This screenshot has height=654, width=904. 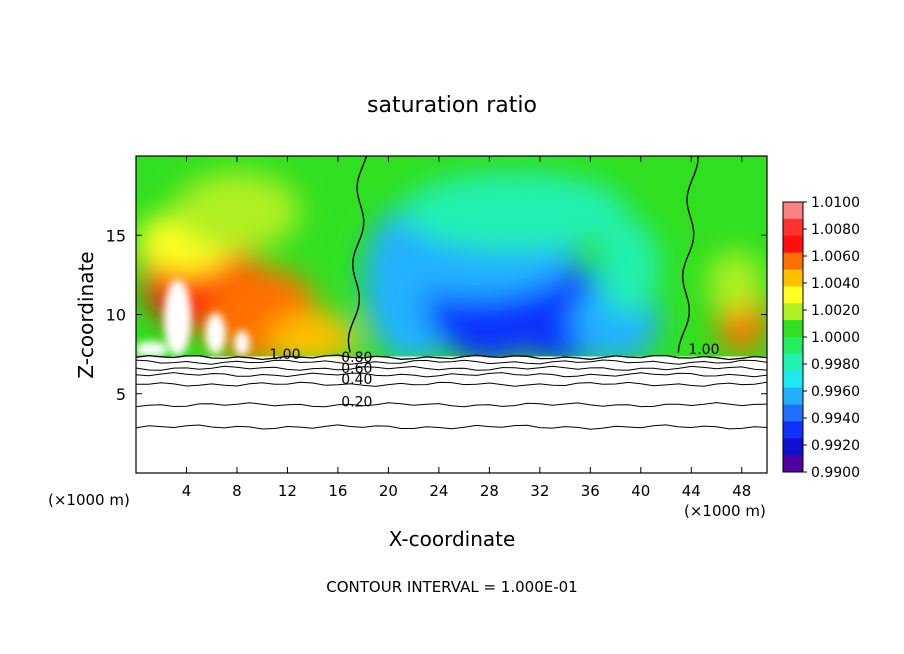 I want to click on x-tick-label: 24, so click(x=438, y=491).